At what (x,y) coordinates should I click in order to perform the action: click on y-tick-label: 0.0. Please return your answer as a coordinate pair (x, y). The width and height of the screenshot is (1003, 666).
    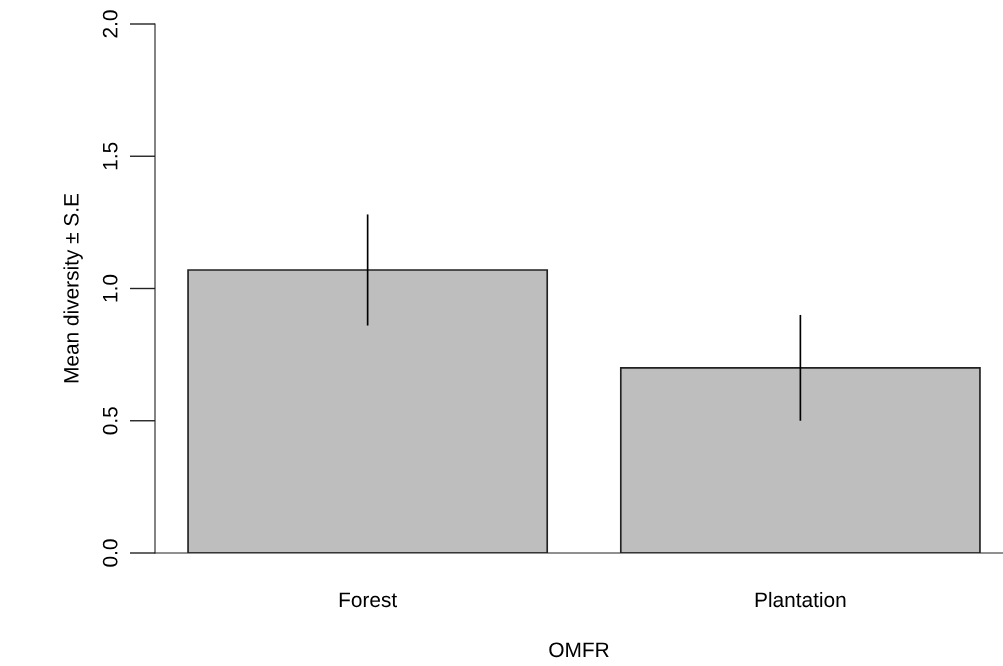
    Looking at the image, I should click on (110, 553).